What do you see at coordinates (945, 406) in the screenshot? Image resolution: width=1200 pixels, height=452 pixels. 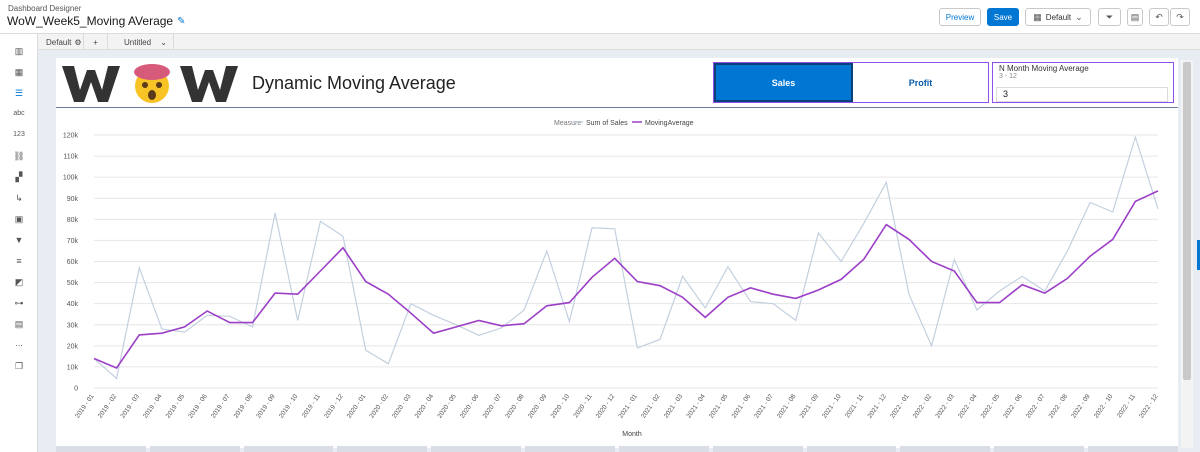 I see `x-tick-label: 2022 - 03` at bounding box center [945, 406].